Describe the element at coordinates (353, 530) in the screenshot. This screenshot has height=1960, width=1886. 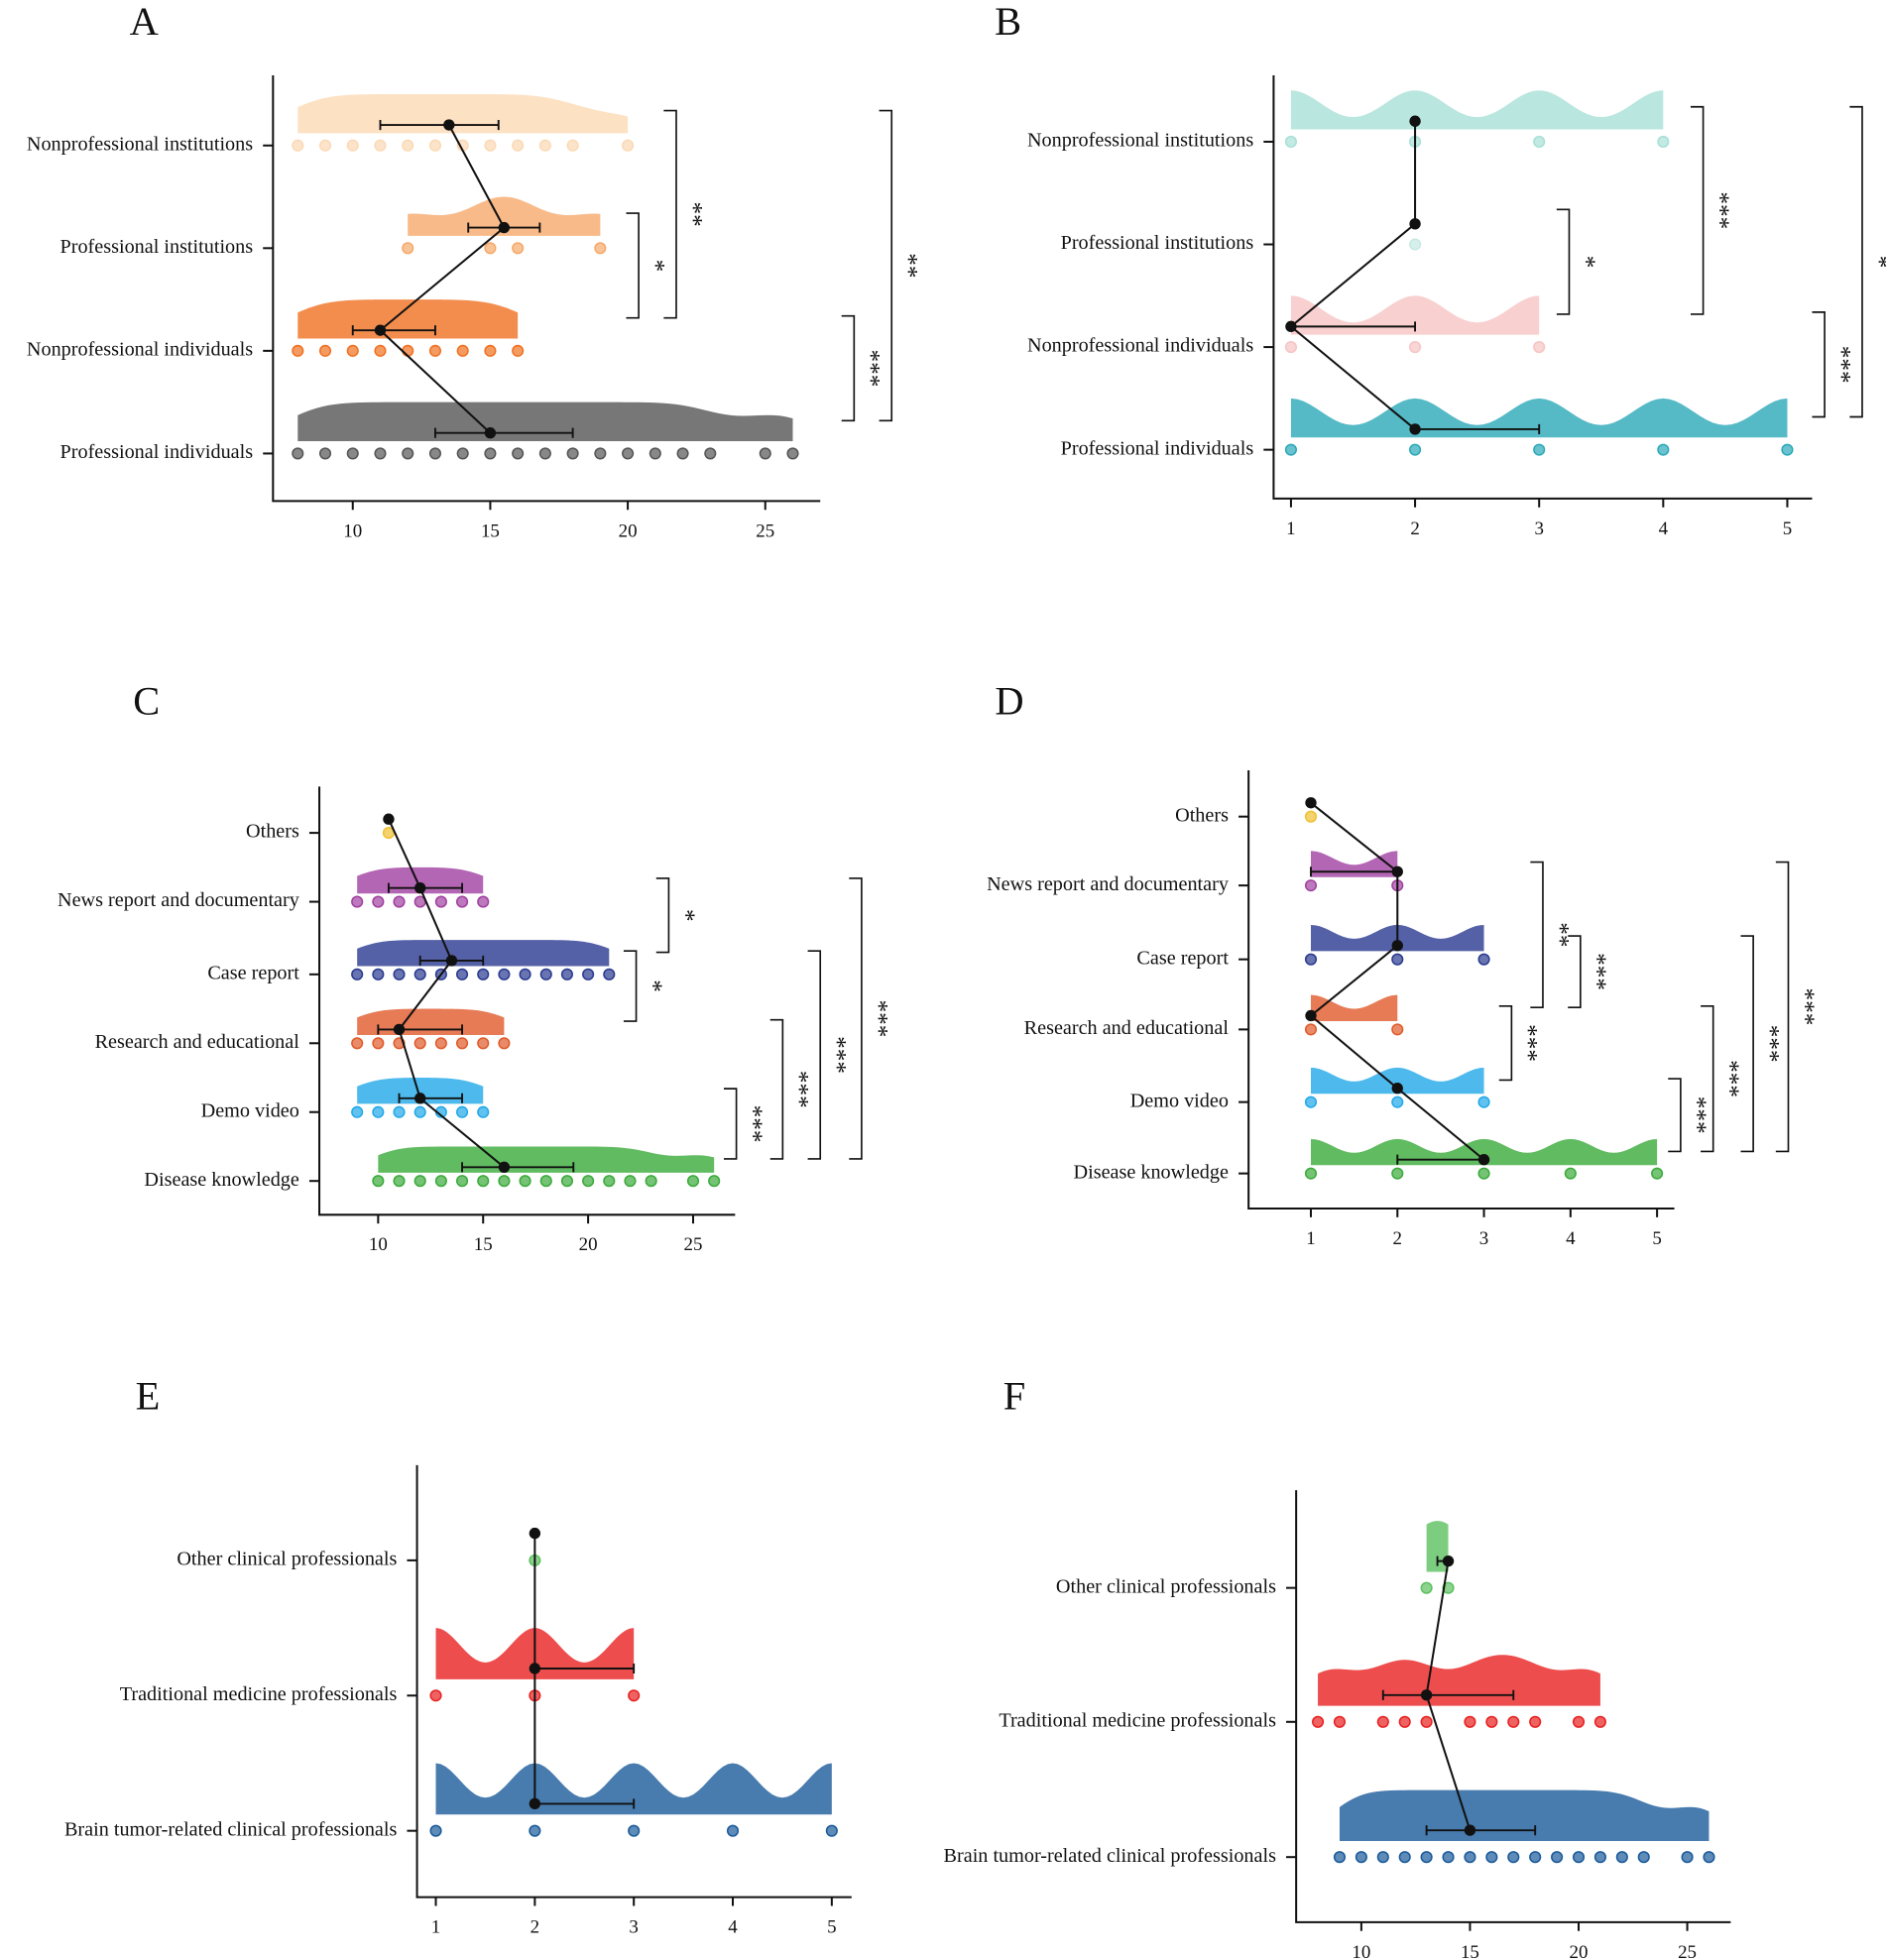
I see `x-tick-label: 10` at that location.